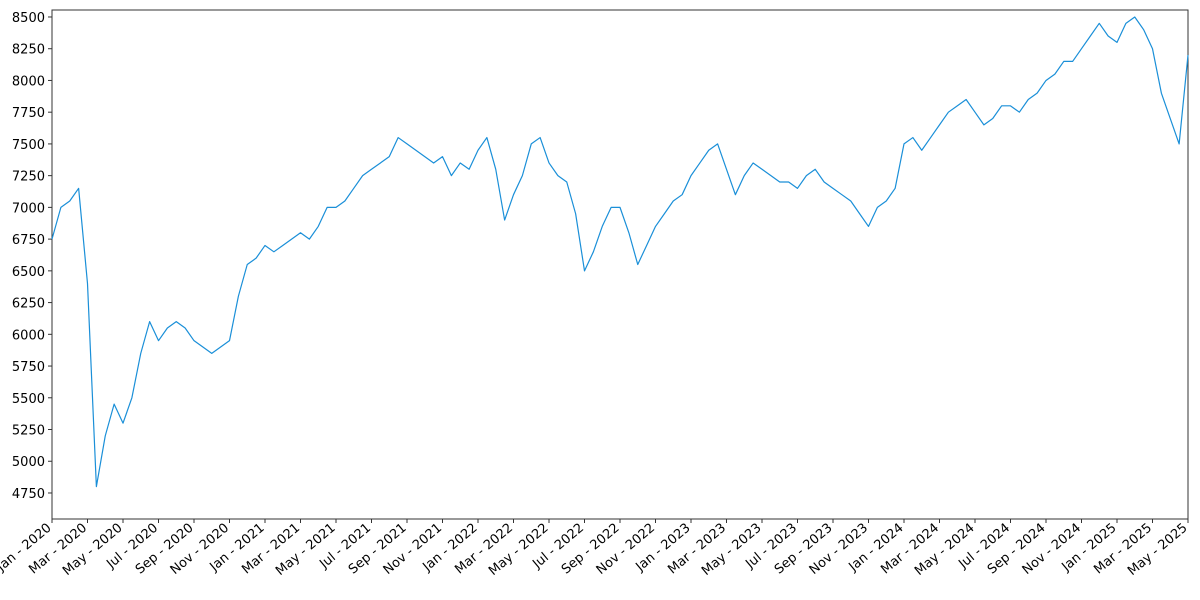 The width and height of the screenshot is (1200, 600). Describe the element at coordinates (28, 494) in the screenshot. I see `y-tick-label: 4750` at that location.